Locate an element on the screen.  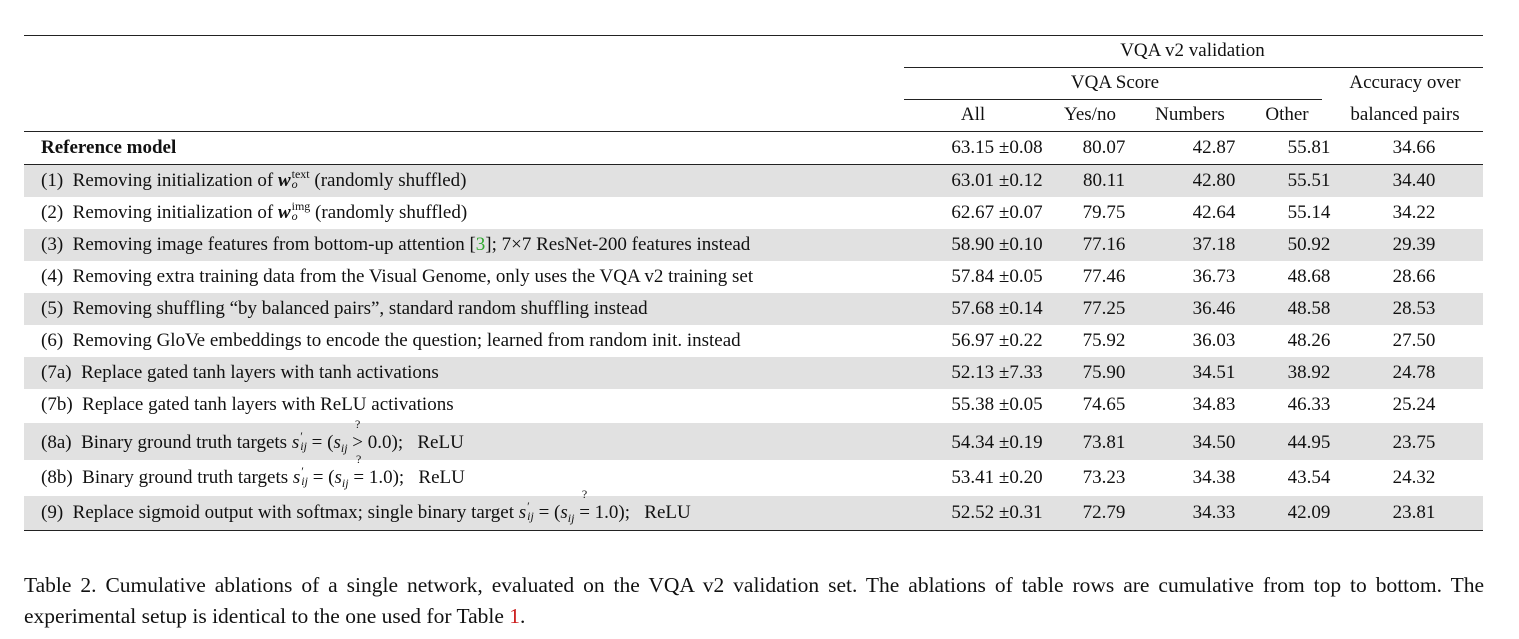
cell-numbers: 37.18 is located at coordinates (1214, 244).